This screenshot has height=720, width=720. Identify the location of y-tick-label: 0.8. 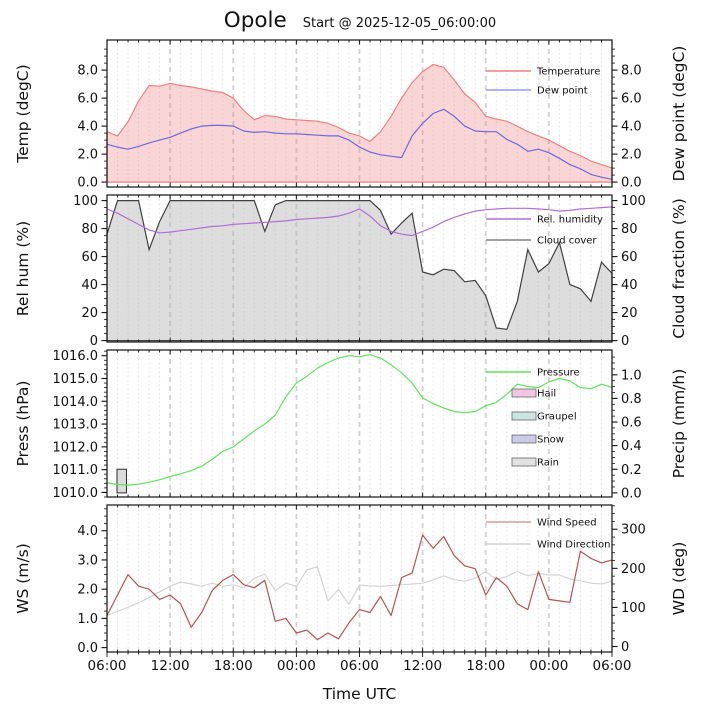
(631, 399).